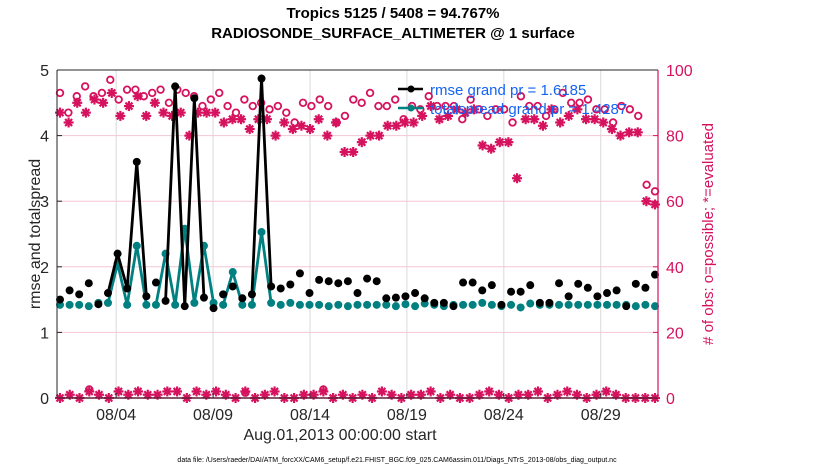 This screenshot has height=470, width=830. What do you see at coordinates (44, 202) in the screenshot?
I see `y-tick-label: 3` at bounding box center [44, 202].